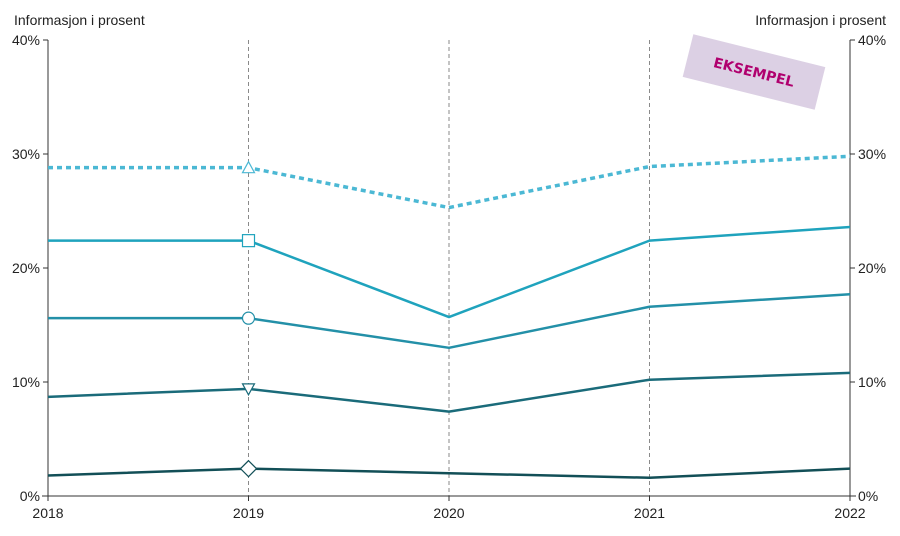 The width and height of the screenshot is (900, 536). I want to click on y-axis-title-left: Informasjon i prosent, so click(79, 20).